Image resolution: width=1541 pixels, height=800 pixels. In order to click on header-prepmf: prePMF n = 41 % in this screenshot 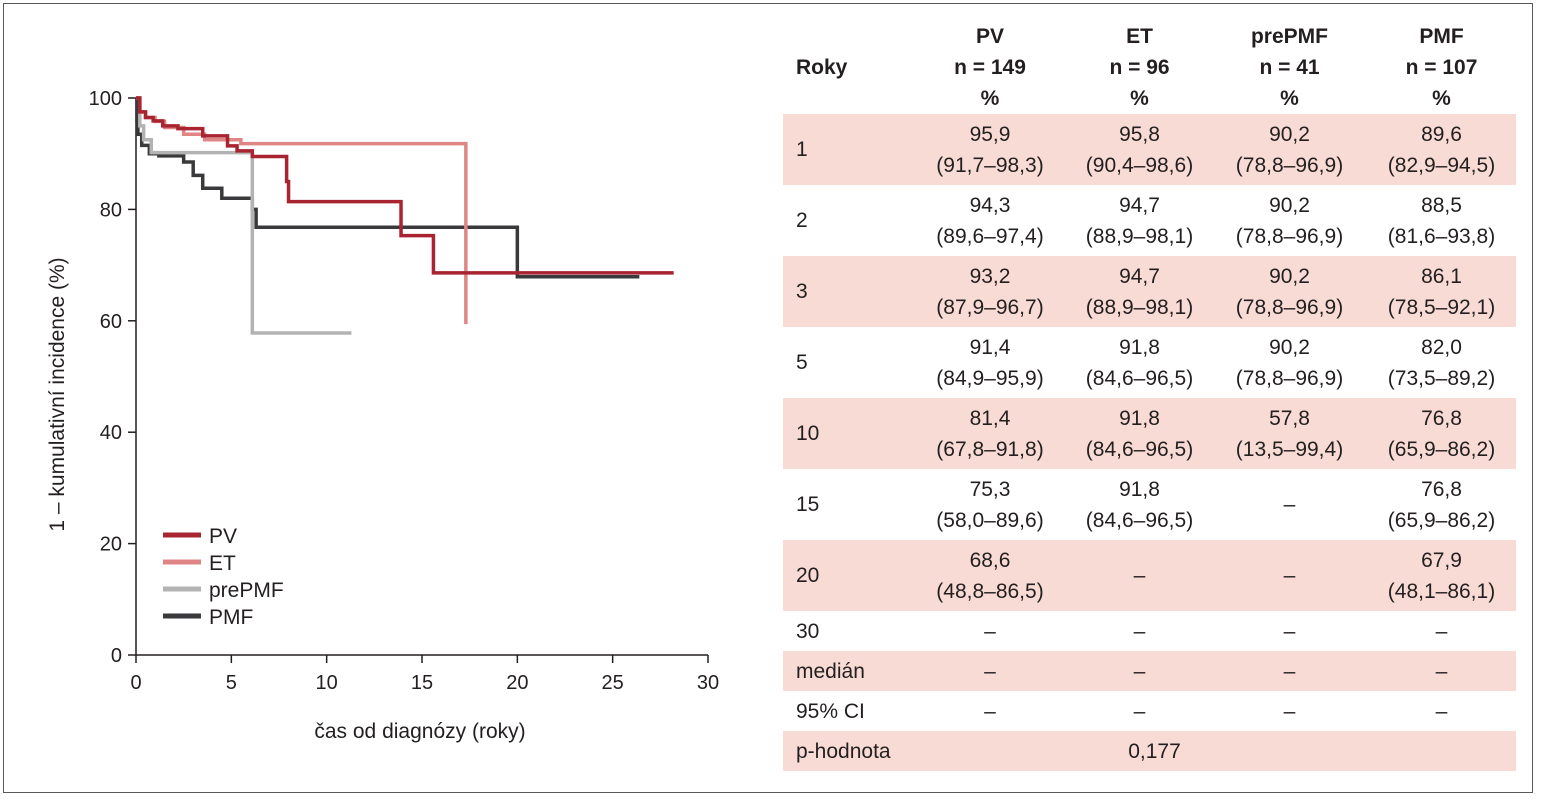, I will do `click(1289, 67)`.